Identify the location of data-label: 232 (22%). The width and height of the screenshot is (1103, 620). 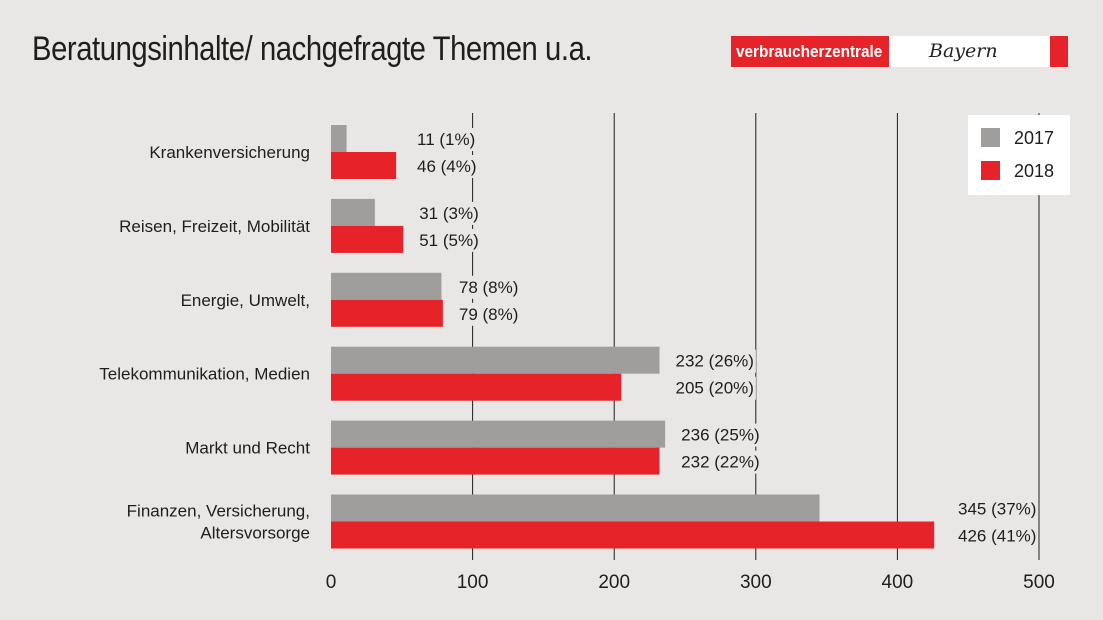
(720, 462).